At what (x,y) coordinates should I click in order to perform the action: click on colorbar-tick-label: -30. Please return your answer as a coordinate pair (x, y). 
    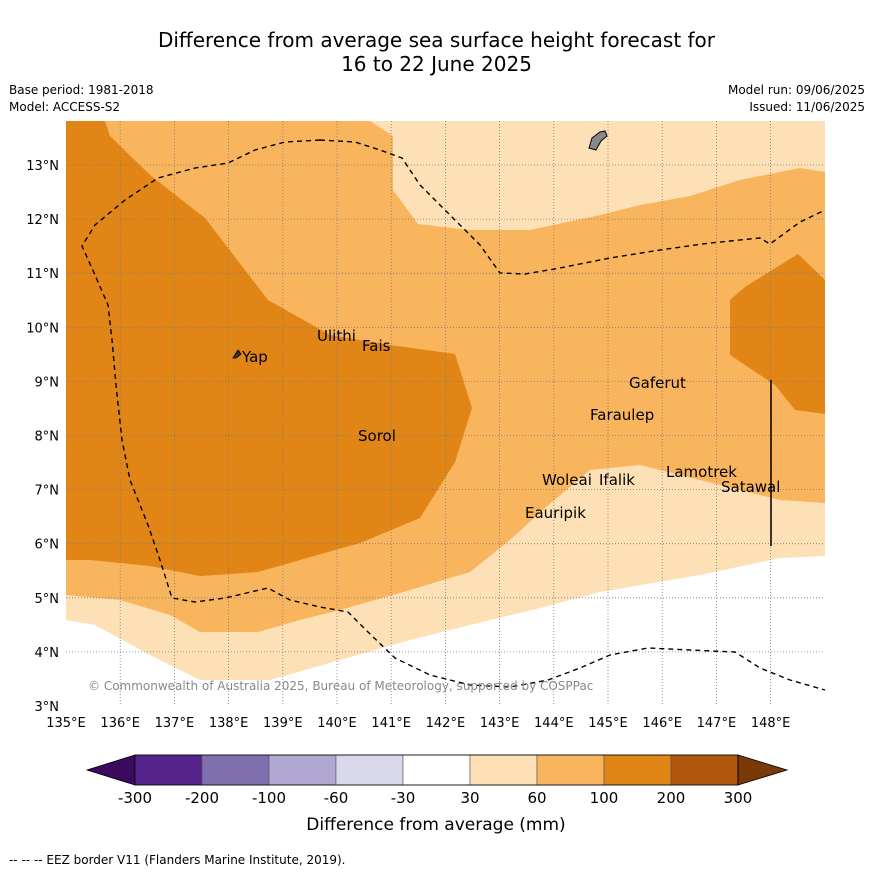
    Looking at the image, I should click on (403, 798).